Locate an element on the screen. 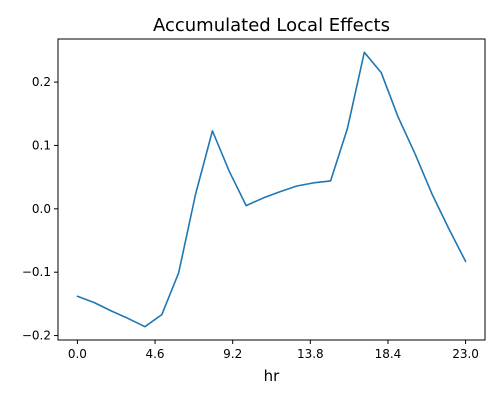 The image size is (500, 400). y-tick-label: 0.1 is located at coordinates (41, 145).